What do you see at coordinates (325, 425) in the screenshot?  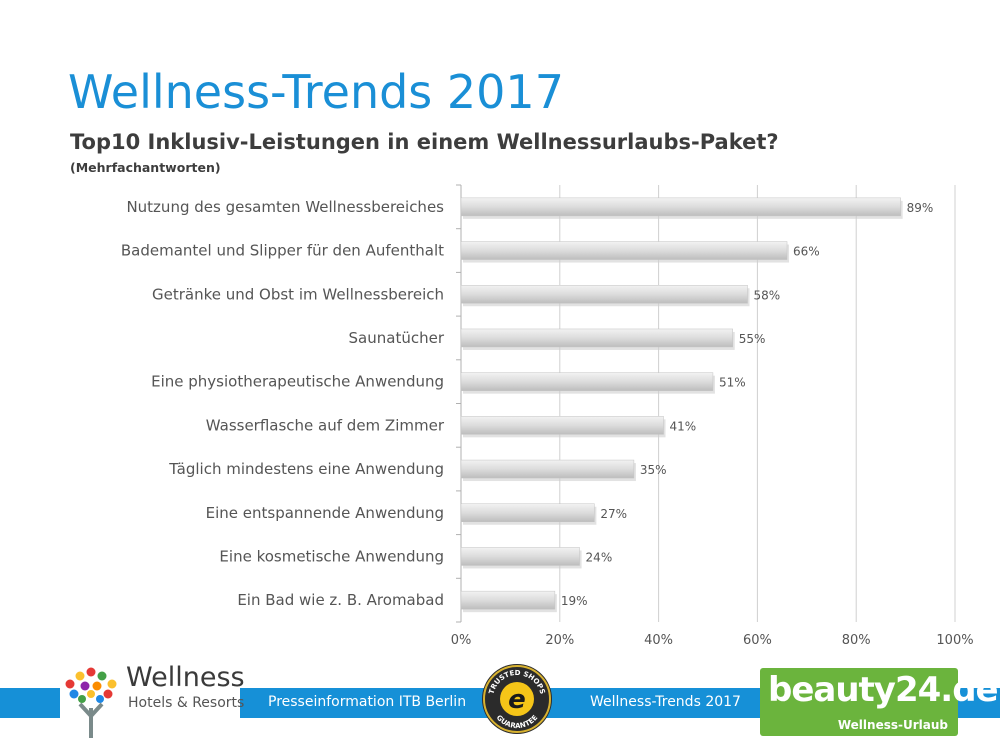 I see `category-label: Wasserflasche auf dem Zimmer` at bounding box center [325, 425].